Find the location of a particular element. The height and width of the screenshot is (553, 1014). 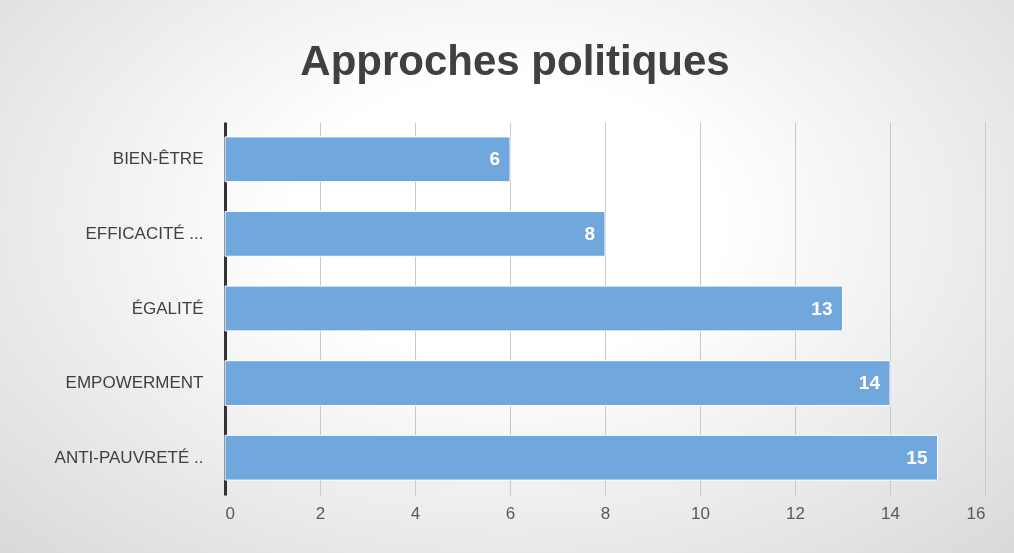

data-label: 8 is located at coordinates (589, 233).